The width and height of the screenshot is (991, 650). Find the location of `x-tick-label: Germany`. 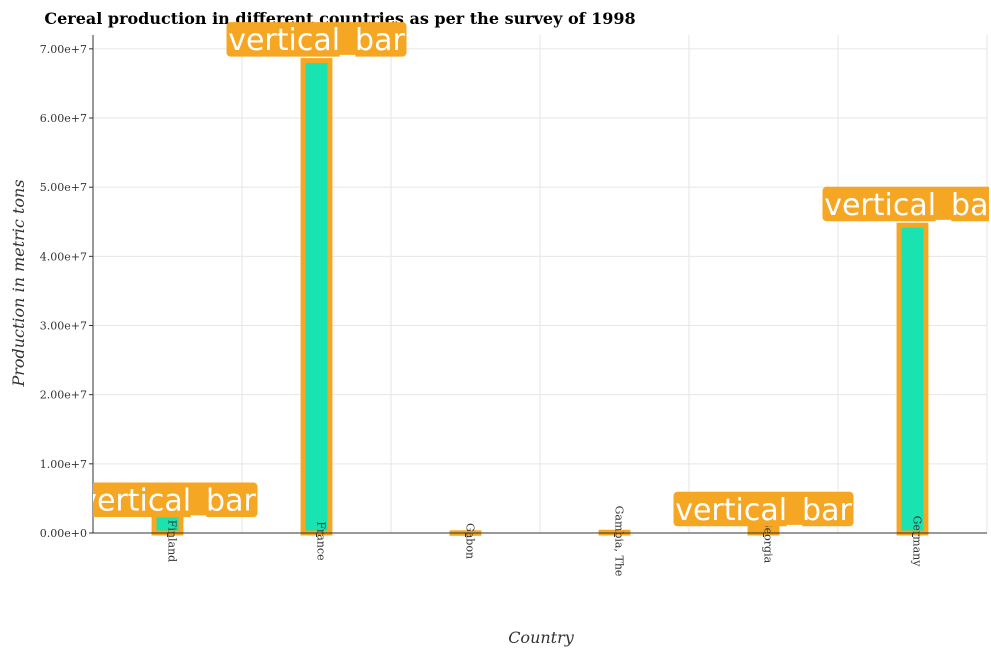

x-tick-label: Germany is located at coordinates (917, 542).